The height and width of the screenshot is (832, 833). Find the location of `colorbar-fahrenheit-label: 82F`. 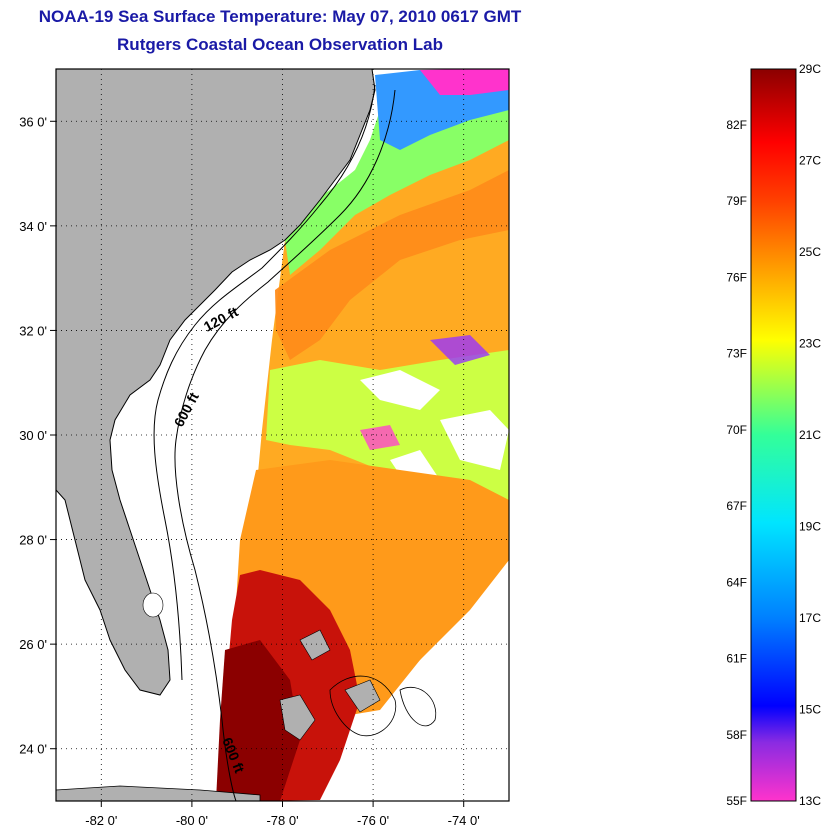

colorbar-fahrenheit-label: 82F is located at coordinates (736, 125).